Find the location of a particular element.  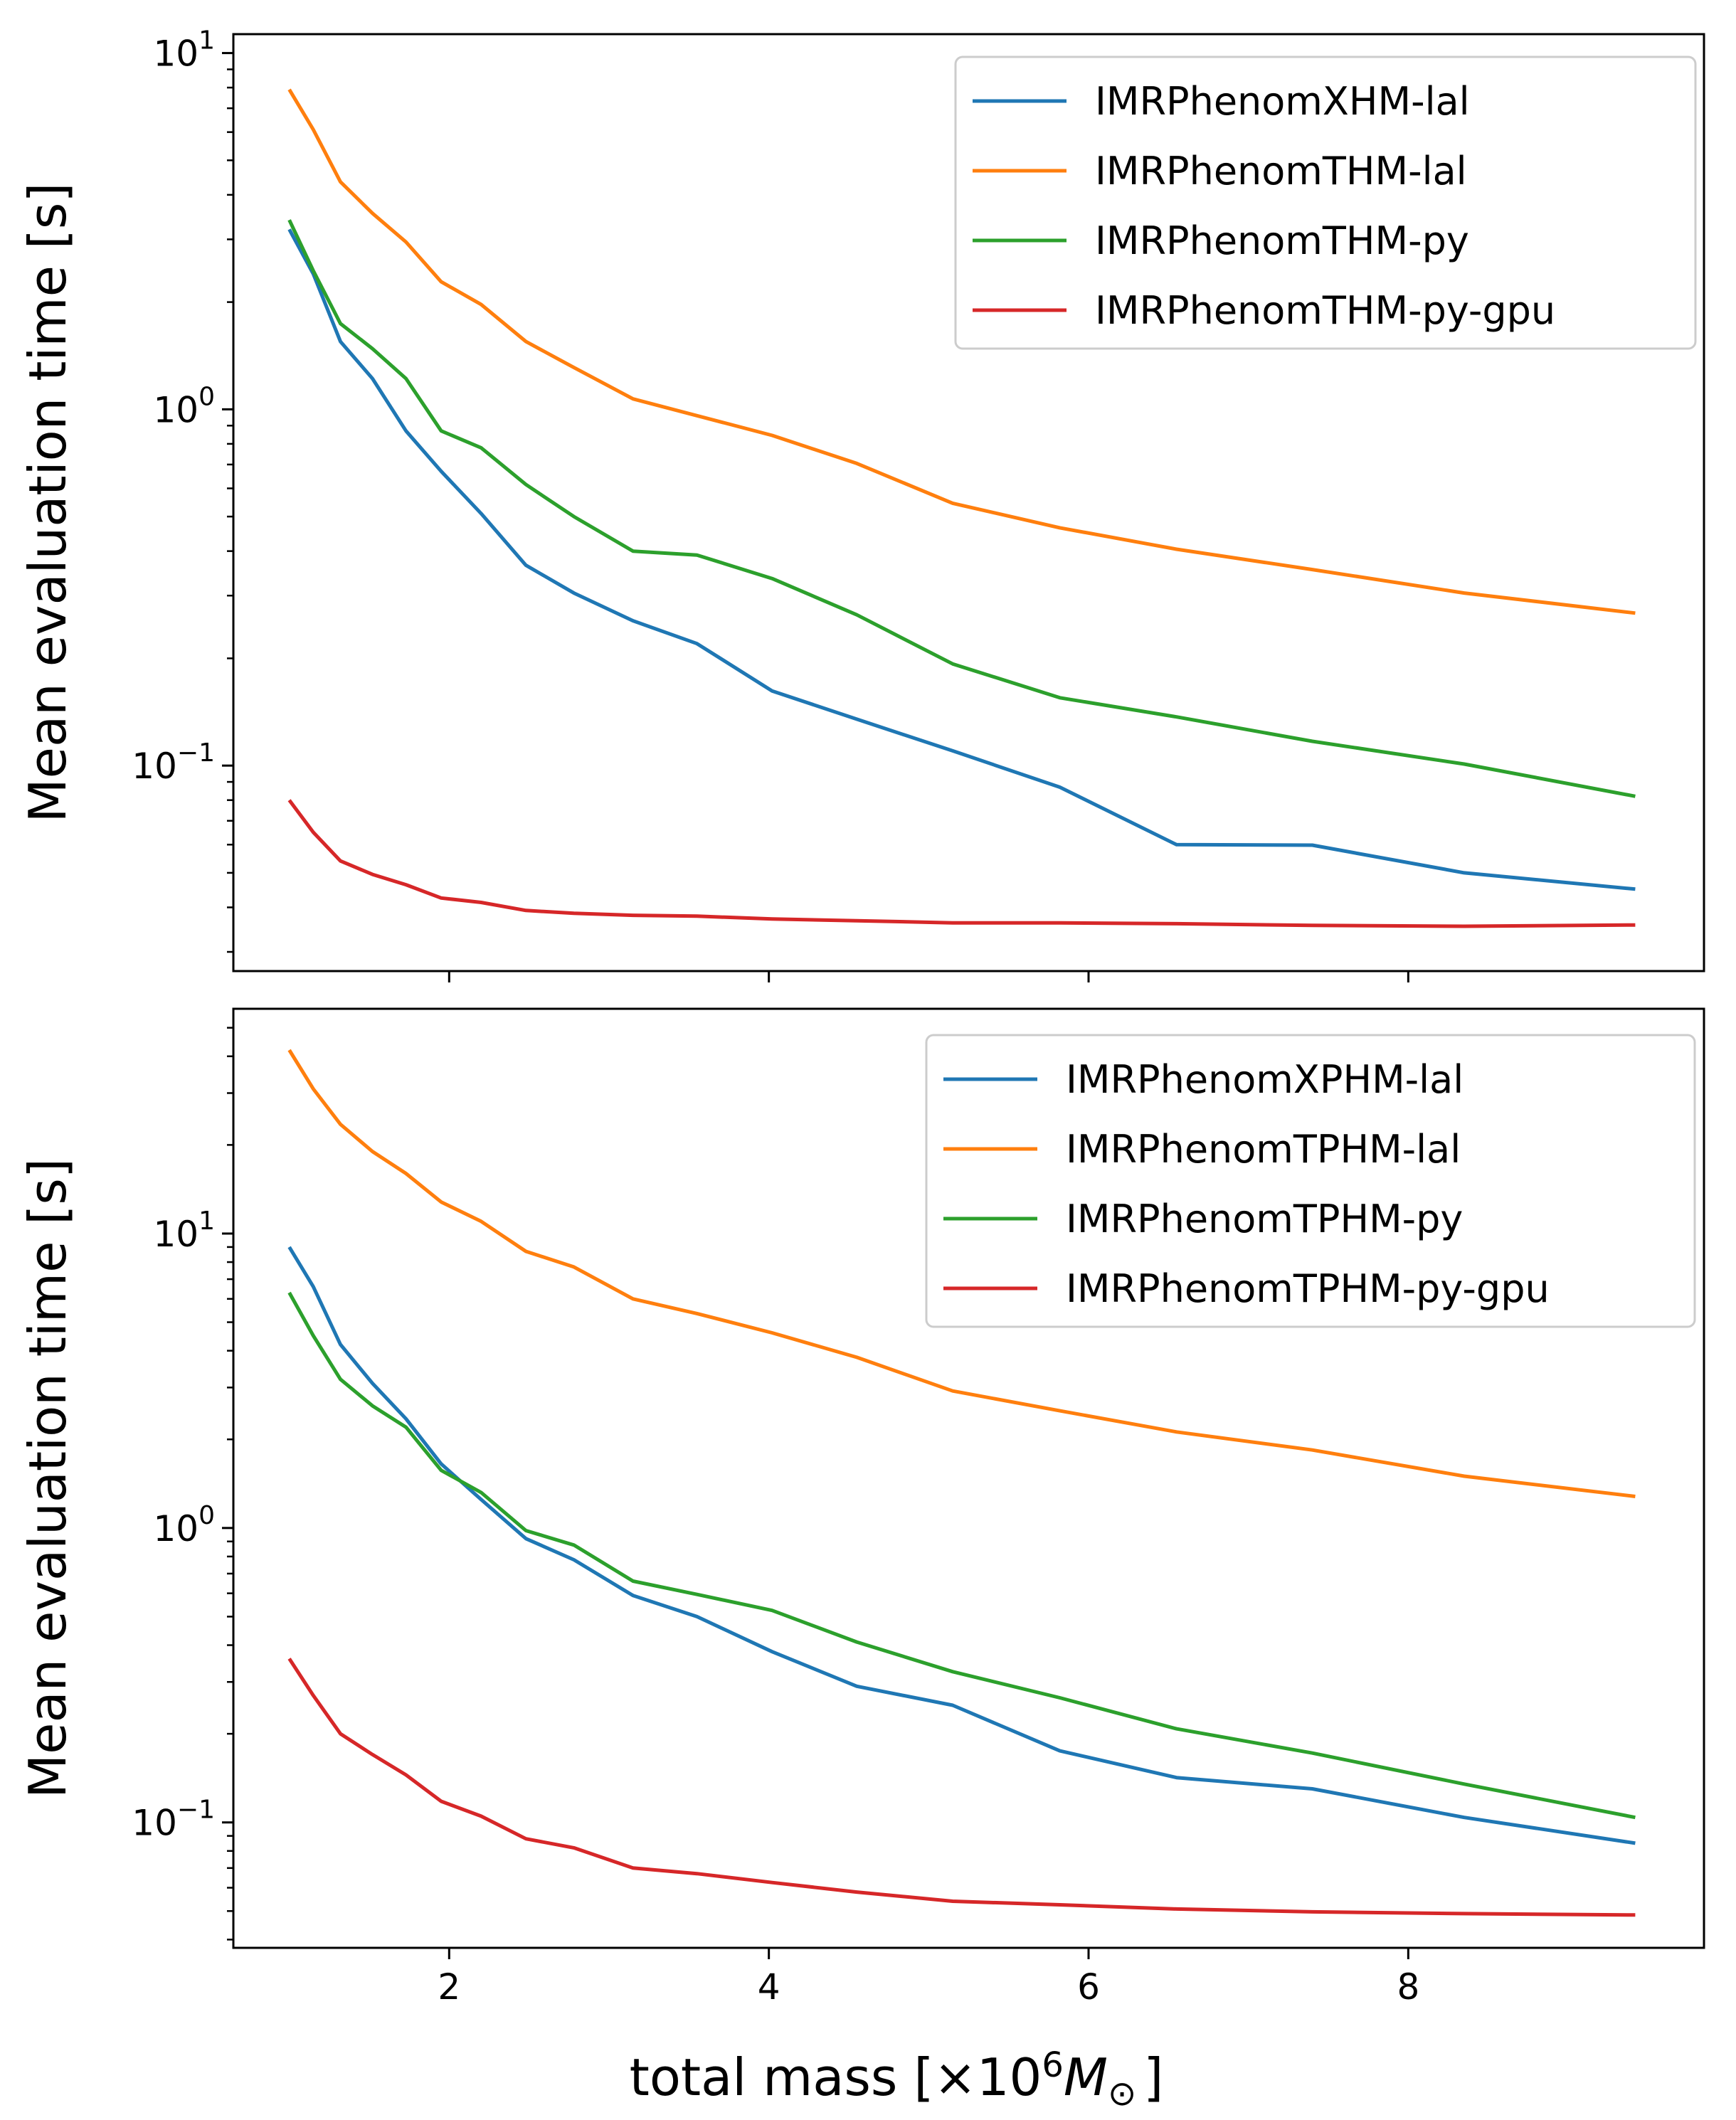

x-axis-label-exponent: 6 is located at coordinates (1053, 2065).